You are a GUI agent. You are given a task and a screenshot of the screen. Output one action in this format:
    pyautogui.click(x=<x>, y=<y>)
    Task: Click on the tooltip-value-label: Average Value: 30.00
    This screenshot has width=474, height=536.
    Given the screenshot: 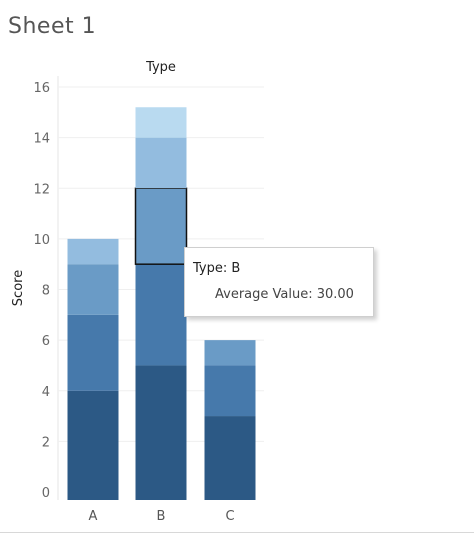 What is the action you would take?
    pyautogui.click(x=284, y=294)
    